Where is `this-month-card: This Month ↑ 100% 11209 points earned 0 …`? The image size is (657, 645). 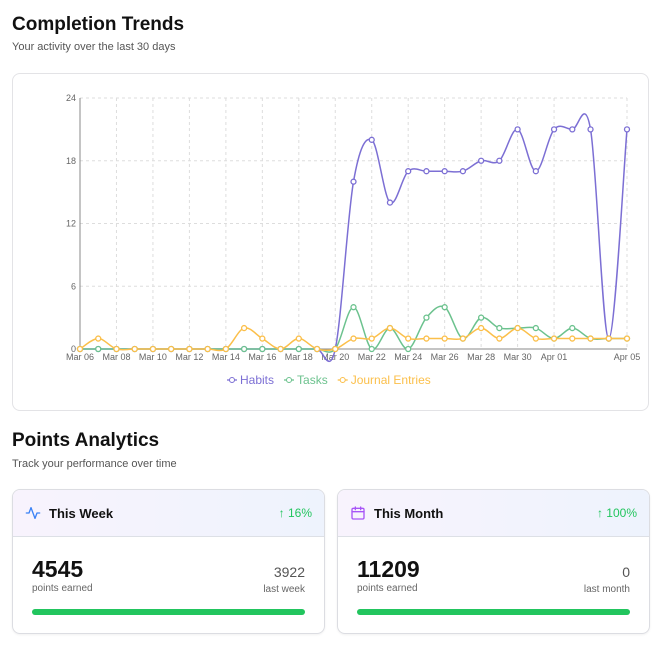 this-month-card: This Month ↑ 100% 11209 points earned 0 … is located at coordinates (493, 561).